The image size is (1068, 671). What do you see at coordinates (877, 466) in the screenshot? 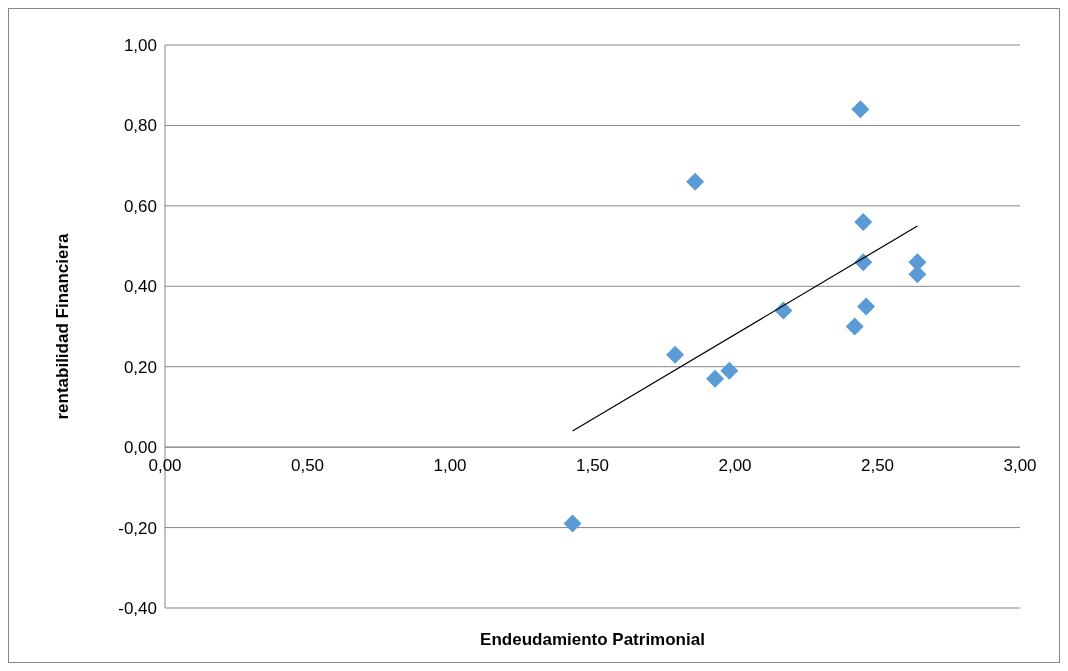
I see `x-tick-label: 2,50` at bounding box center [877, 466].